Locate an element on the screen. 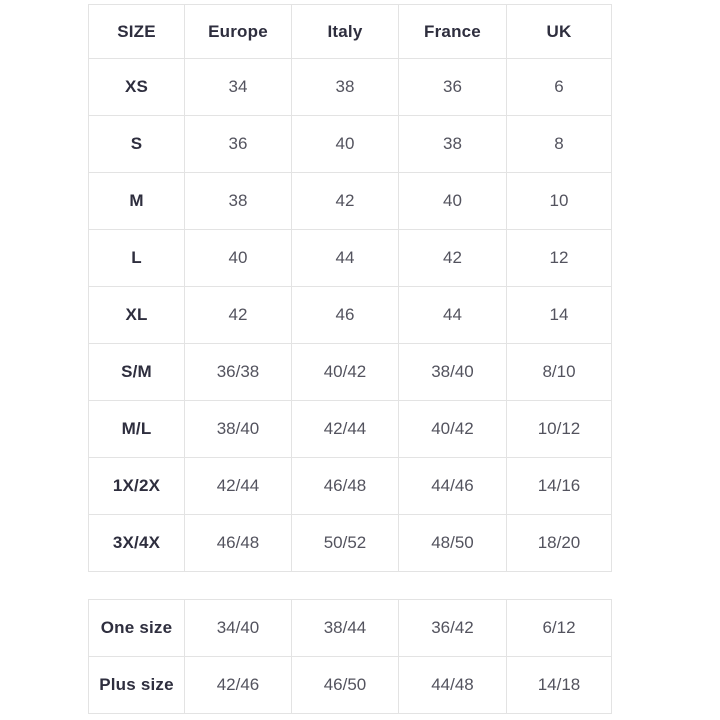 This screenshot has height=720, width=720. cell-uk: 6/12 is located at coordinates (559, 628).